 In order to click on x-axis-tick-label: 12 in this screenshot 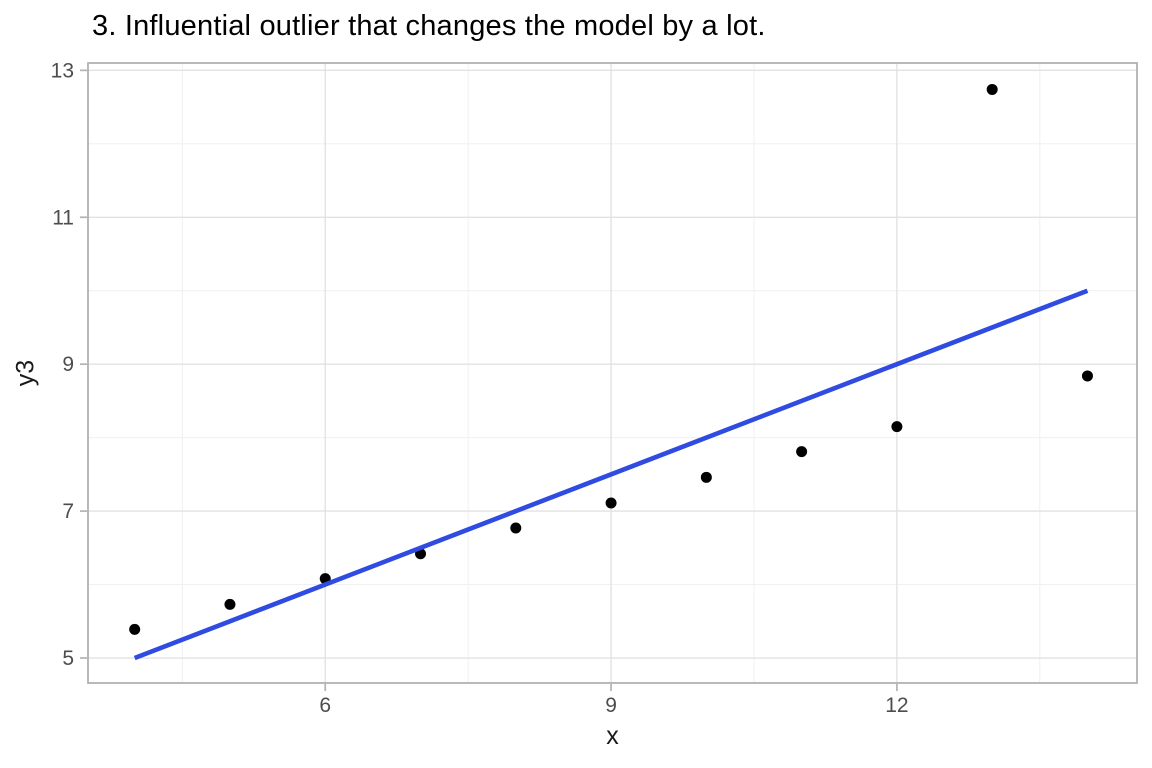, I will do `click(896, 705)`.